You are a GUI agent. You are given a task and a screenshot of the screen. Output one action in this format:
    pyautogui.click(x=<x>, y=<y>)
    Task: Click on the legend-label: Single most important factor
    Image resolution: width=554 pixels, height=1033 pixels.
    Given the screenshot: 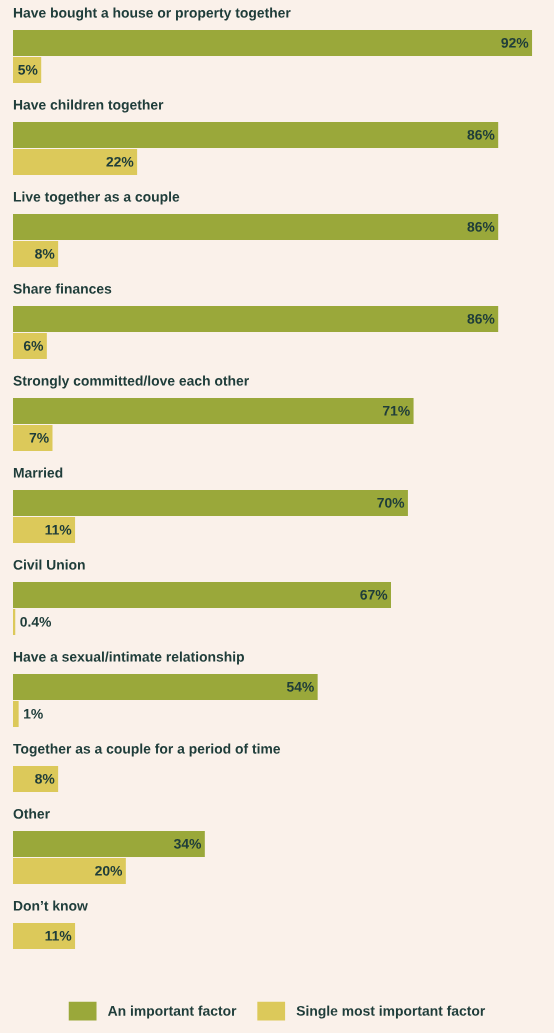 What is the action you would take?
    pyautogui.click(x=391, y=1012)
    